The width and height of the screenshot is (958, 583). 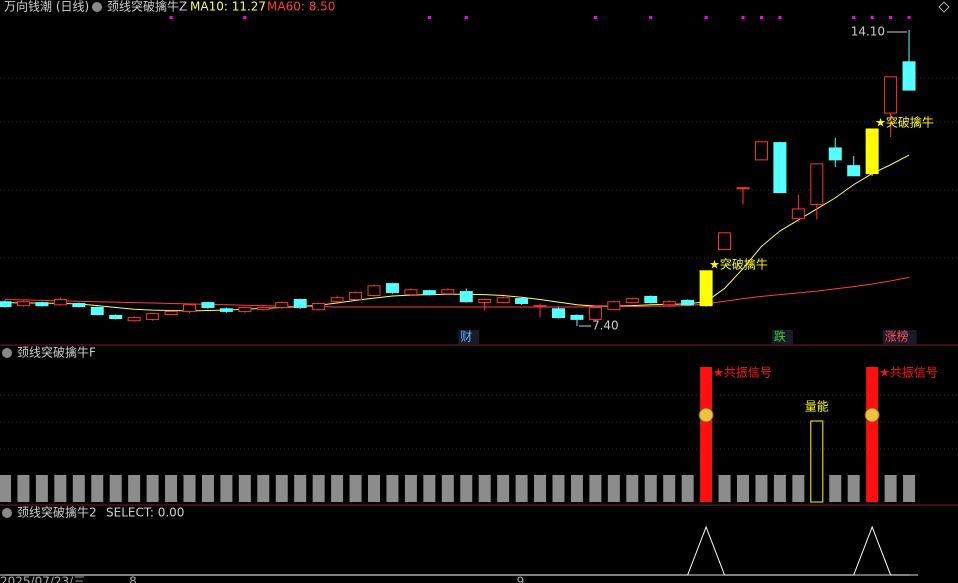 I want to click on stock-title: 万向钱潮 (日线), so click(x=46, y=7).